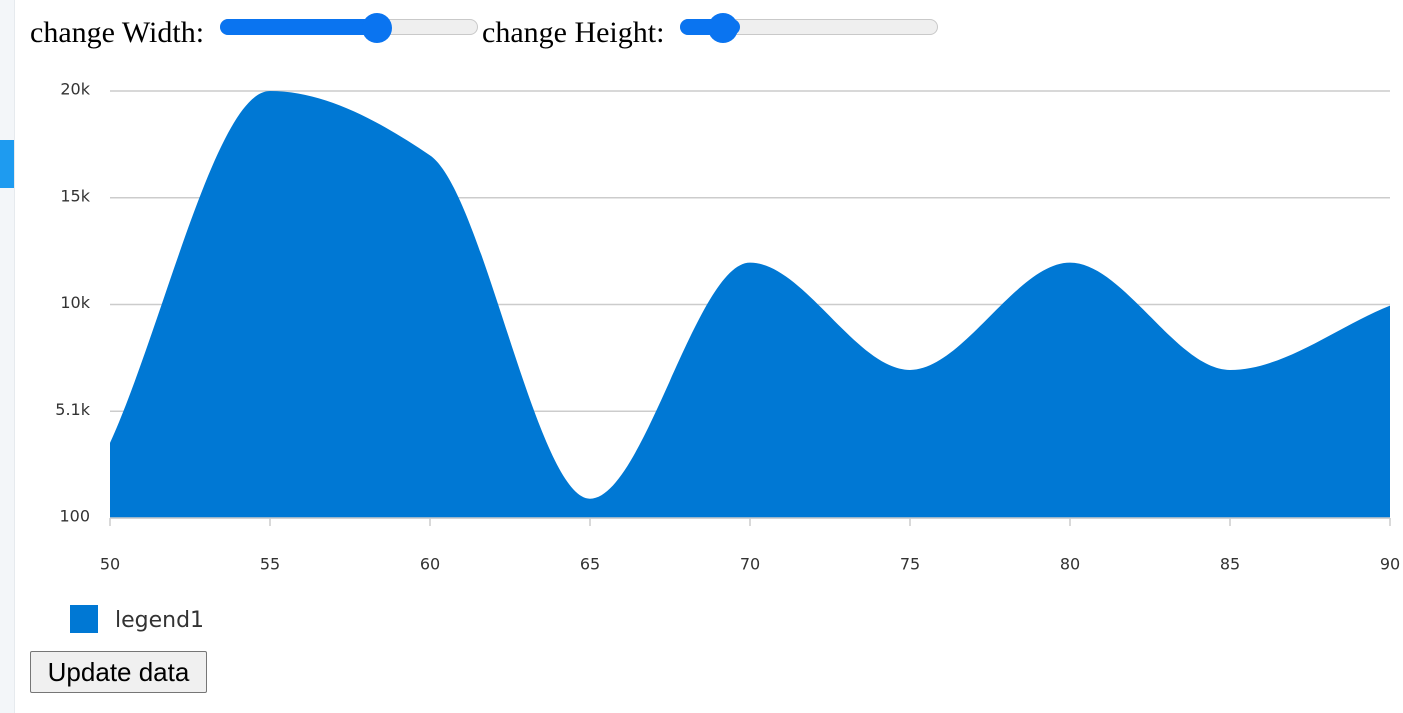 Image resolution: width=1403 pixels, height=713 pixels. What do you see at coordinates (1390, 564) in the screenshot?
I see `x-tick-label: 90` at bounding box center [1390, 564].